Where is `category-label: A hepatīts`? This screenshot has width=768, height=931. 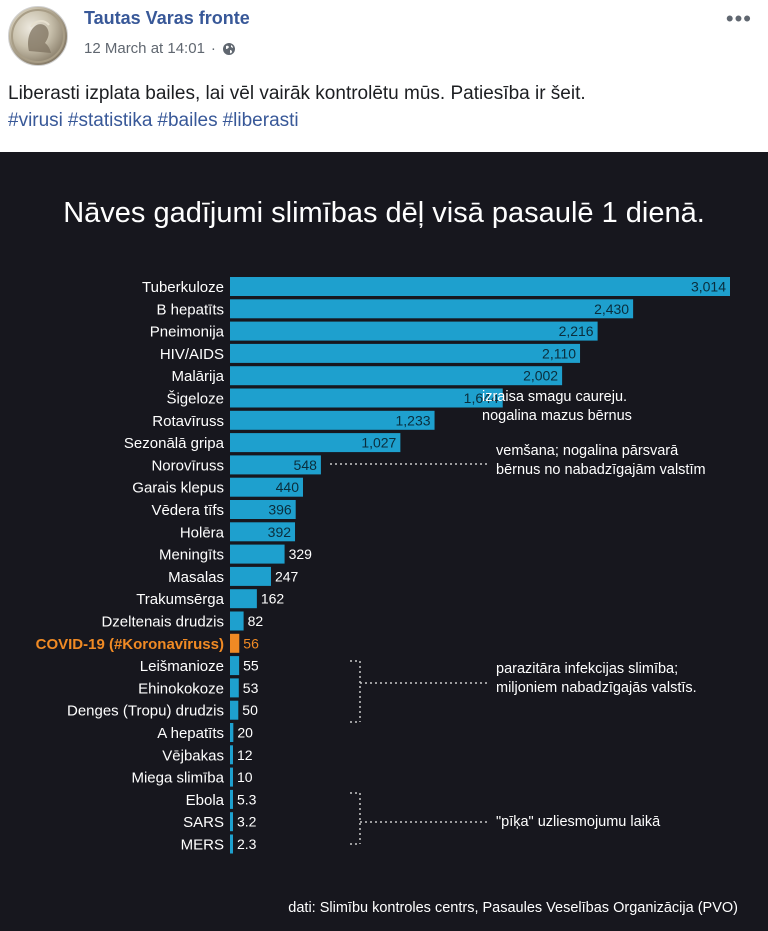
category-label: A hepatīts is located at coordinates (190, 733).